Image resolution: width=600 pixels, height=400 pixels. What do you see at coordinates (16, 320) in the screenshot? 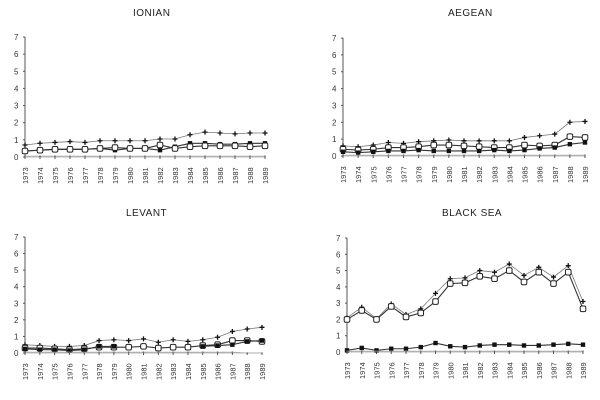
I see `y-tick-label: 2` at bounding box center [16, 320].